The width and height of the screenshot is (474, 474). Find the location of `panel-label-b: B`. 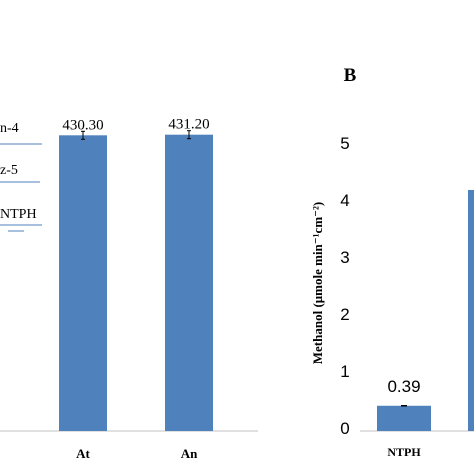

panel-label-b: B is located at coordinates (350, 75).